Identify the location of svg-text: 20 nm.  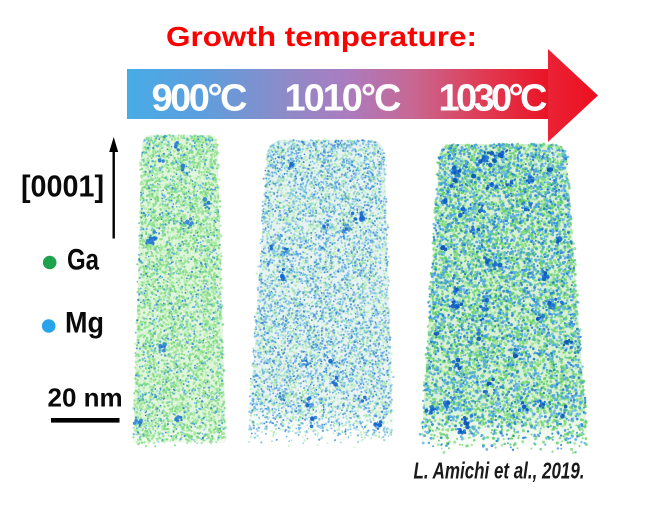
(85, 398).